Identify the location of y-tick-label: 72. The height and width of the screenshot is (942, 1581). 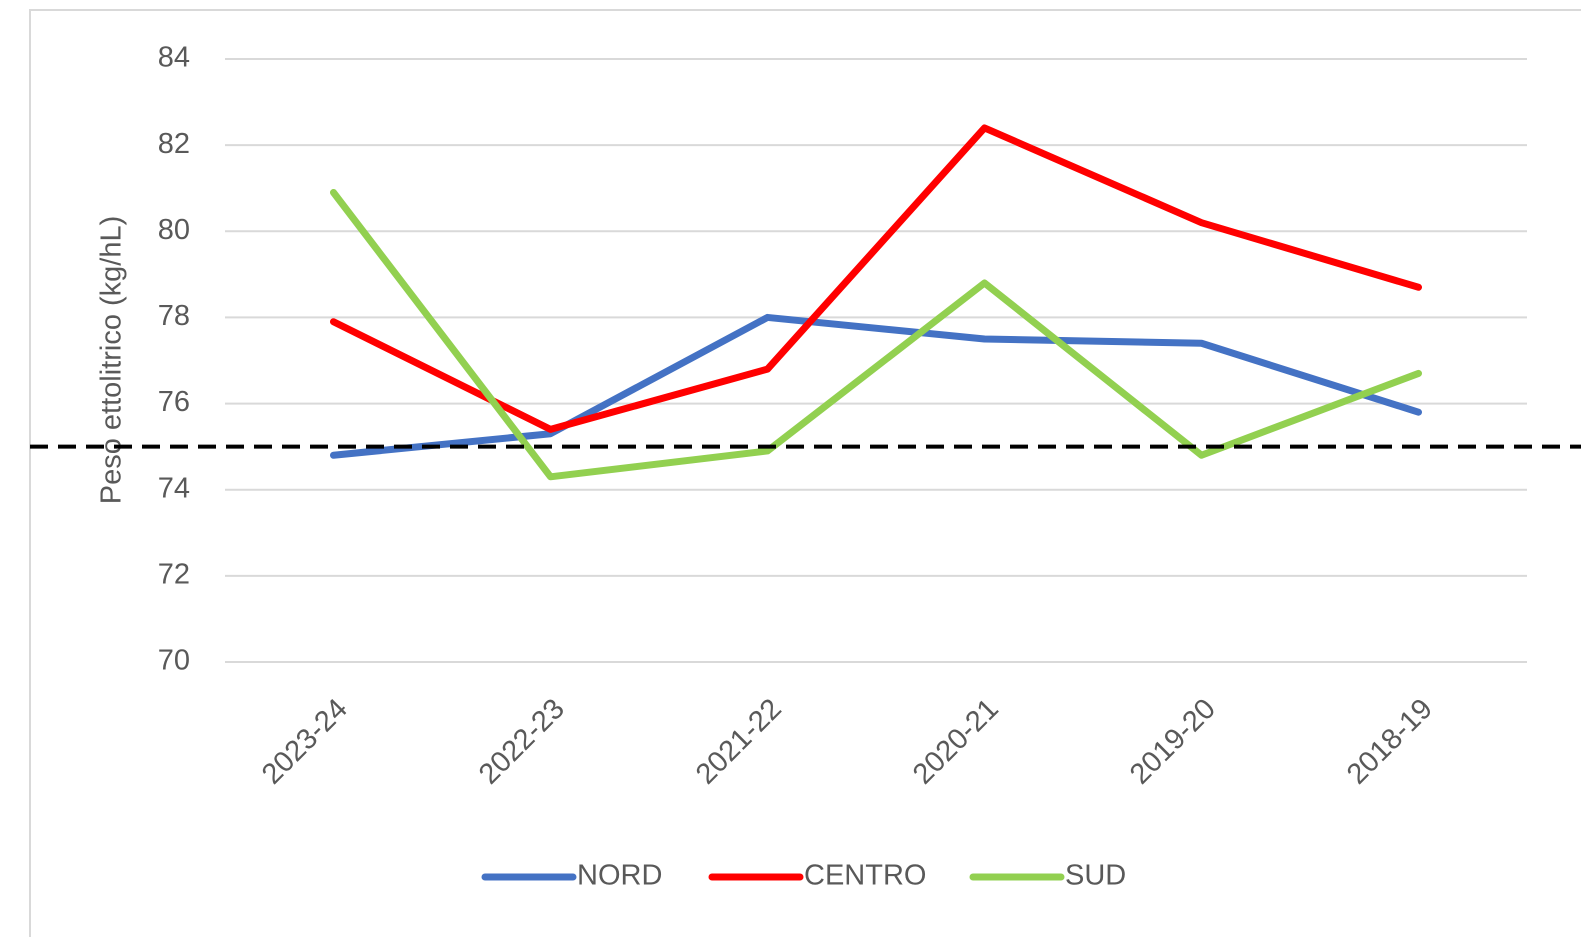
(174, 575).